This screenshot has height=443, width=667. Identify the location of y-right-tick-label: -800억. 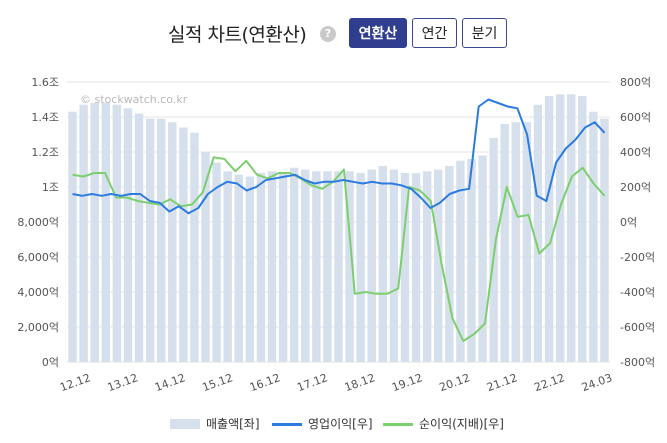
(637, 362).